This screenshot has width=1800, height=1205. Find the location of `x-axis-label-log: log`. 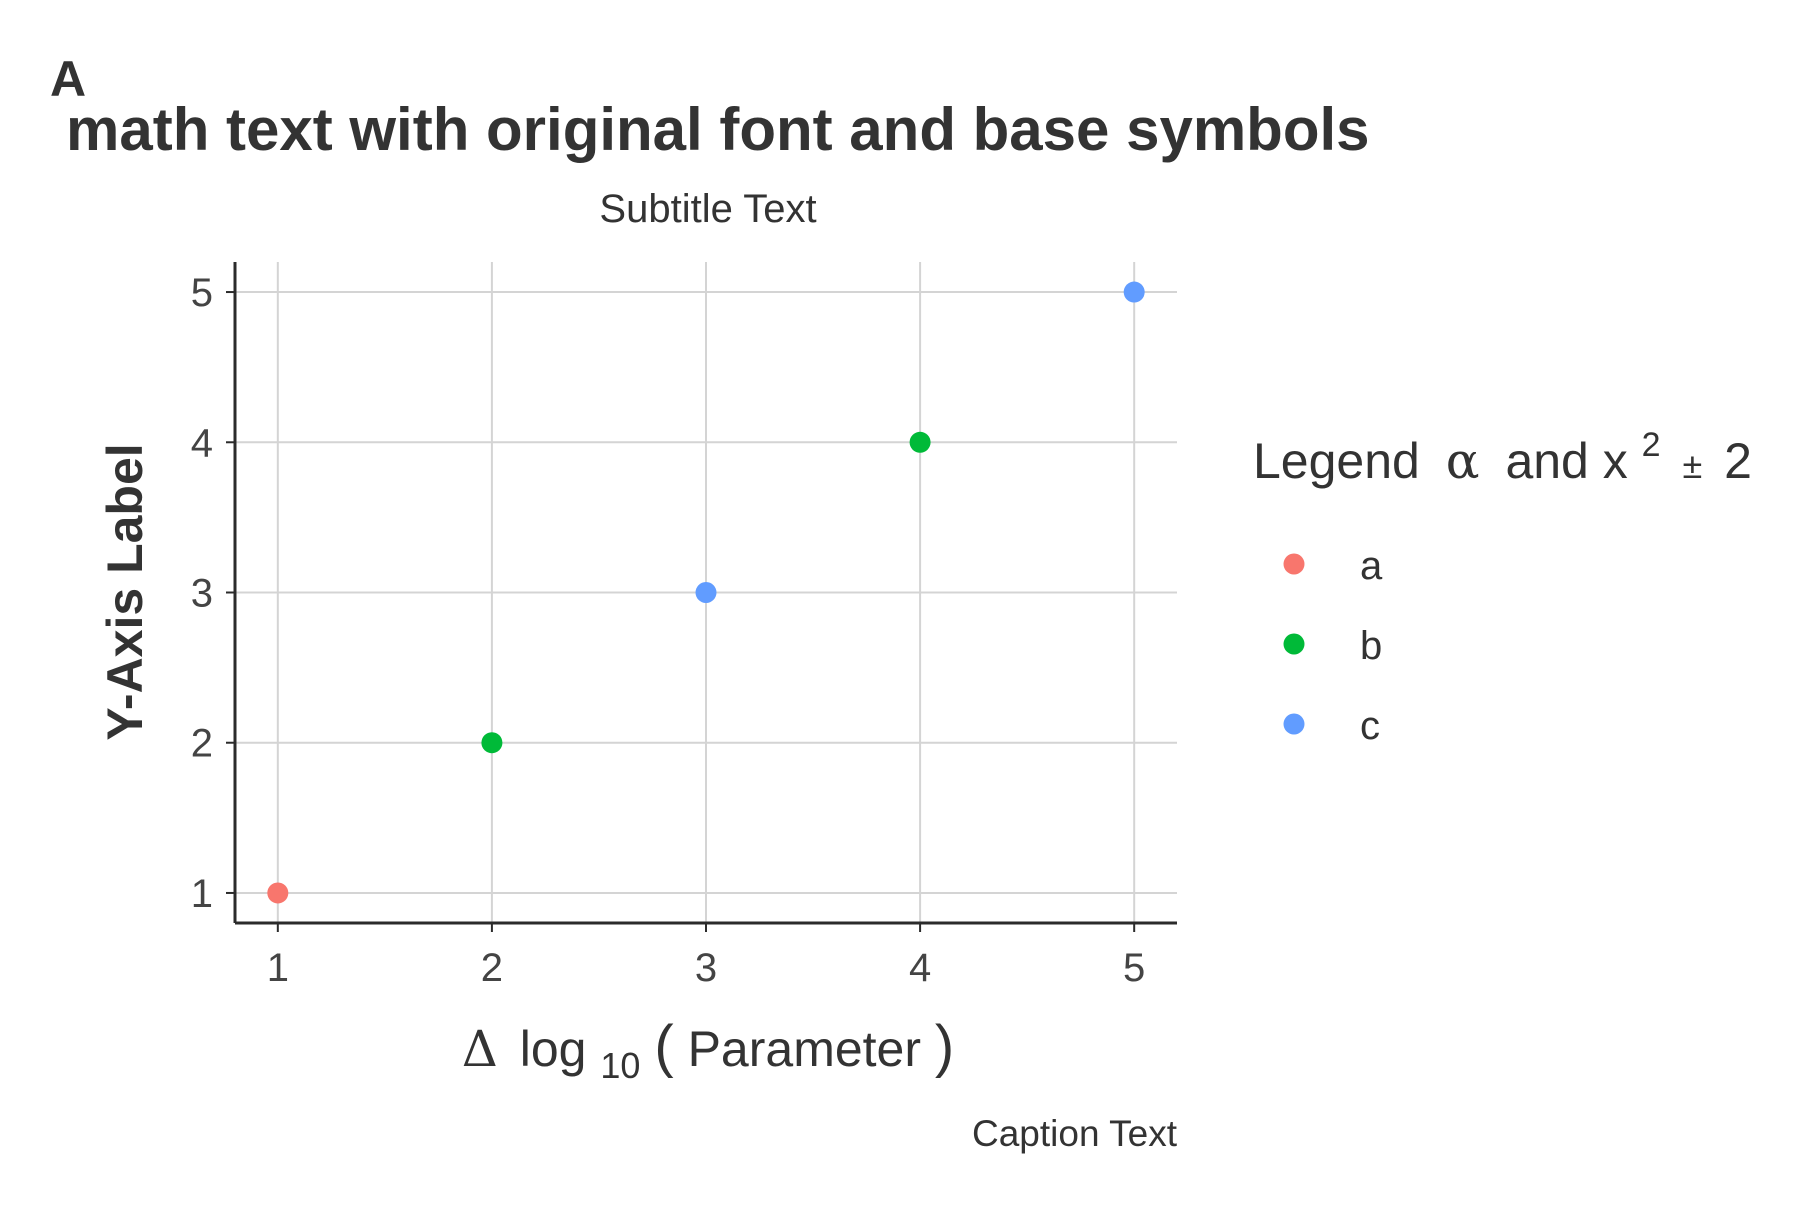

x-axis-label-log: log is located at coordinates (553, 1049).